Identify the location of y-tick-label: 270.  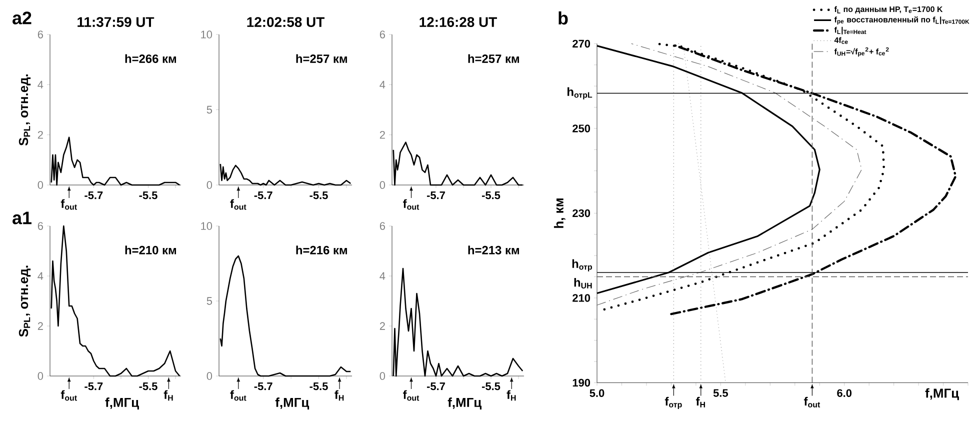
(581, 44).